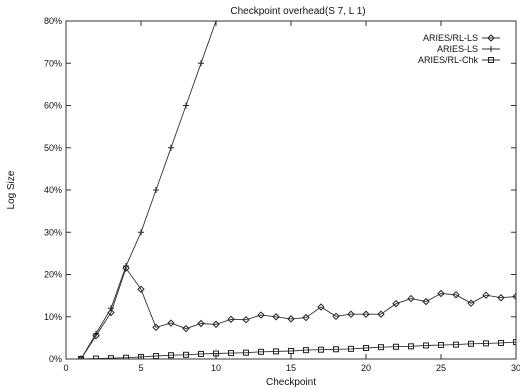 This screenshot has height=389, width=520. Describe the element at coordinates (448, 60) in the screenshot. I see `legend-label: ARIES/RL-Chk` at that location.